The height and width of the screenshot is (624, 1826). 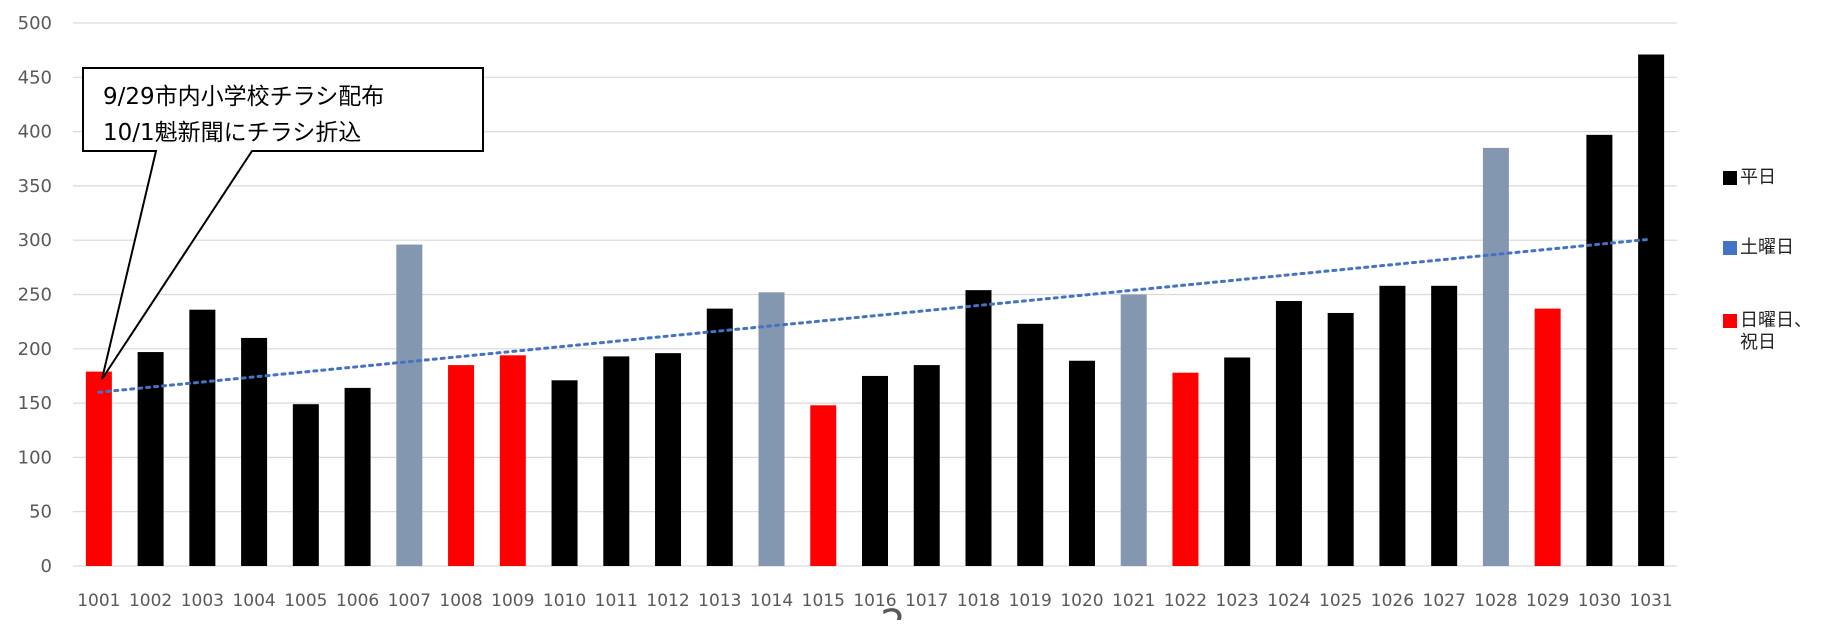 I want to click on x-tick-label: 1030, so click(x=1599, y=601).